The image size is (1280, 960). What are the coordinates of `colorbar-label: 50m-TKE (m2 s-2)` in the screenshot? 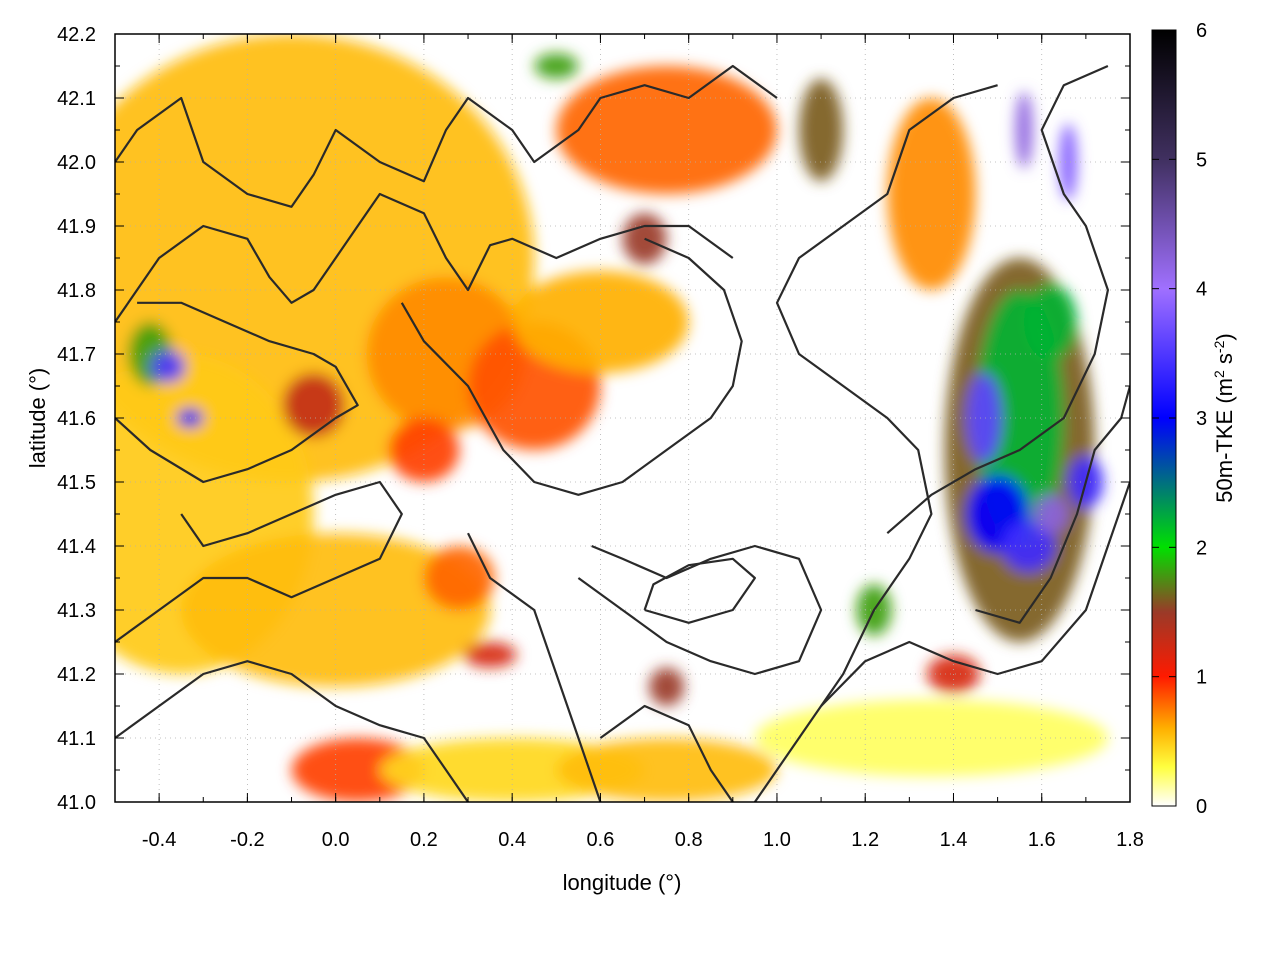 It's located at (1224, 417).